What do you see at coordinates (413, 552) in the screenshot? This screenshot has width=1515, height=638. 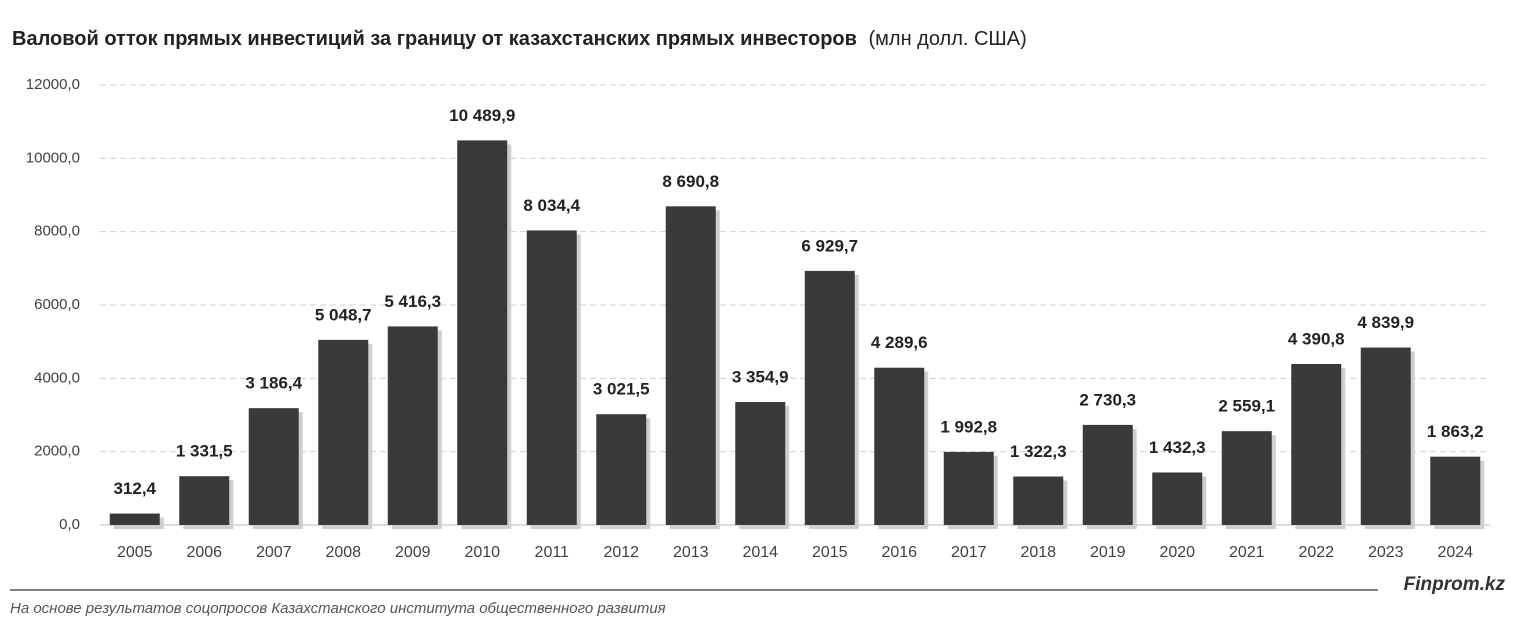 I see `x-tick-label: 2009` at bounding box center [413, 552].